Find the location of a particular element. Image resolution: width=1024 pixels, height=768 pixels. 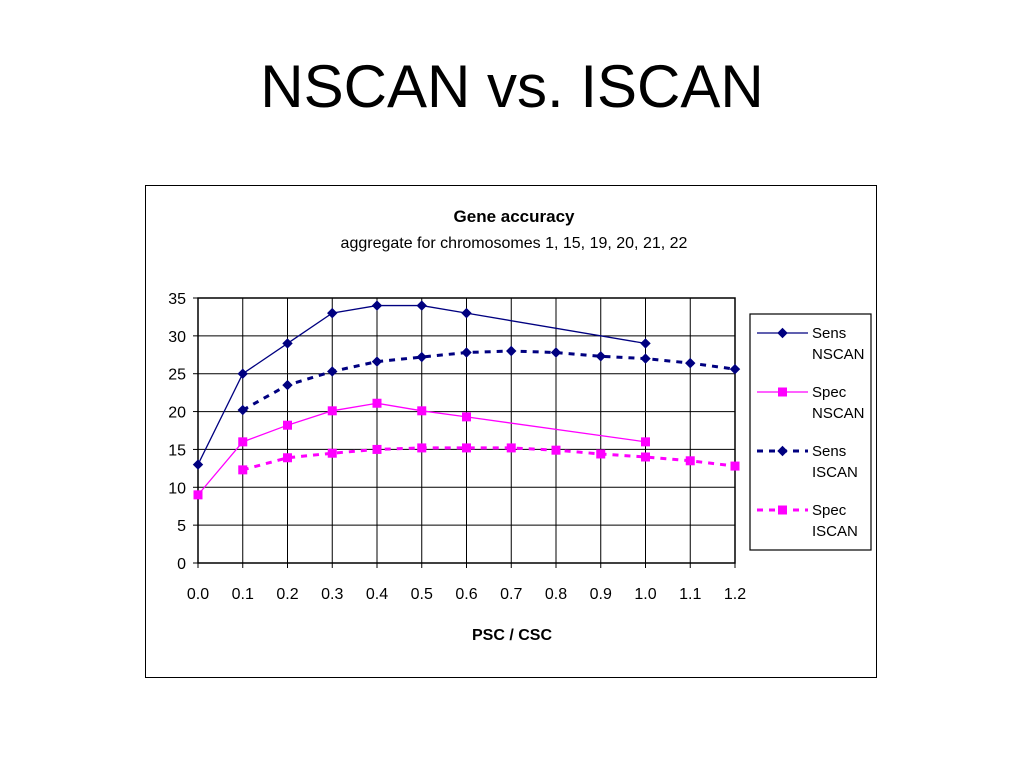

legend-box is located at coordinates (810, 432).